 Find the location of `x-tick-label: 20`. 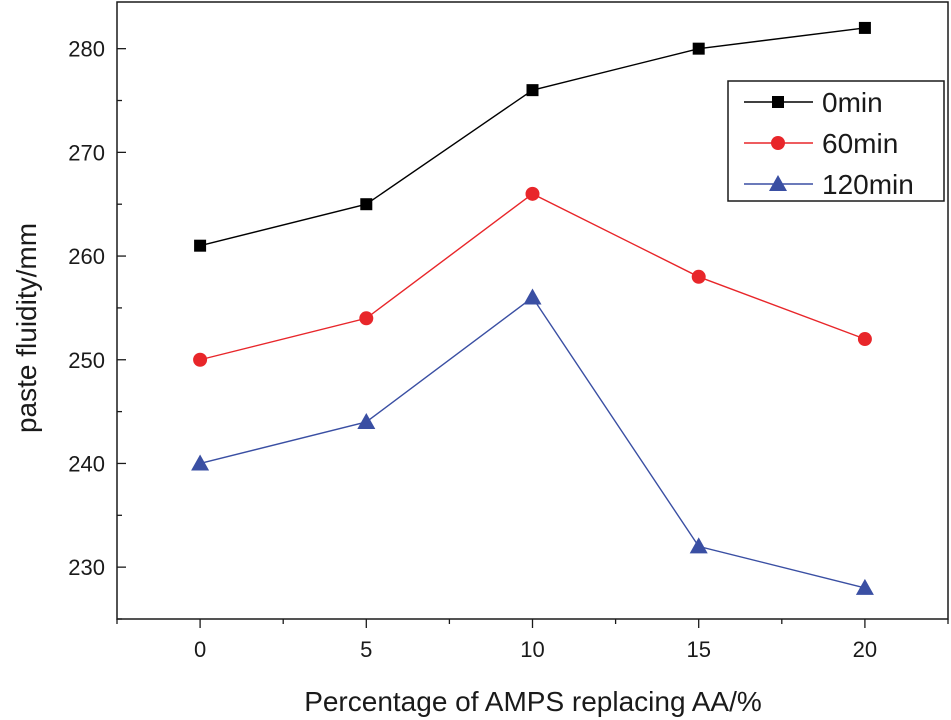

x-tick-label: 20 is located at coordinates (865, 649).